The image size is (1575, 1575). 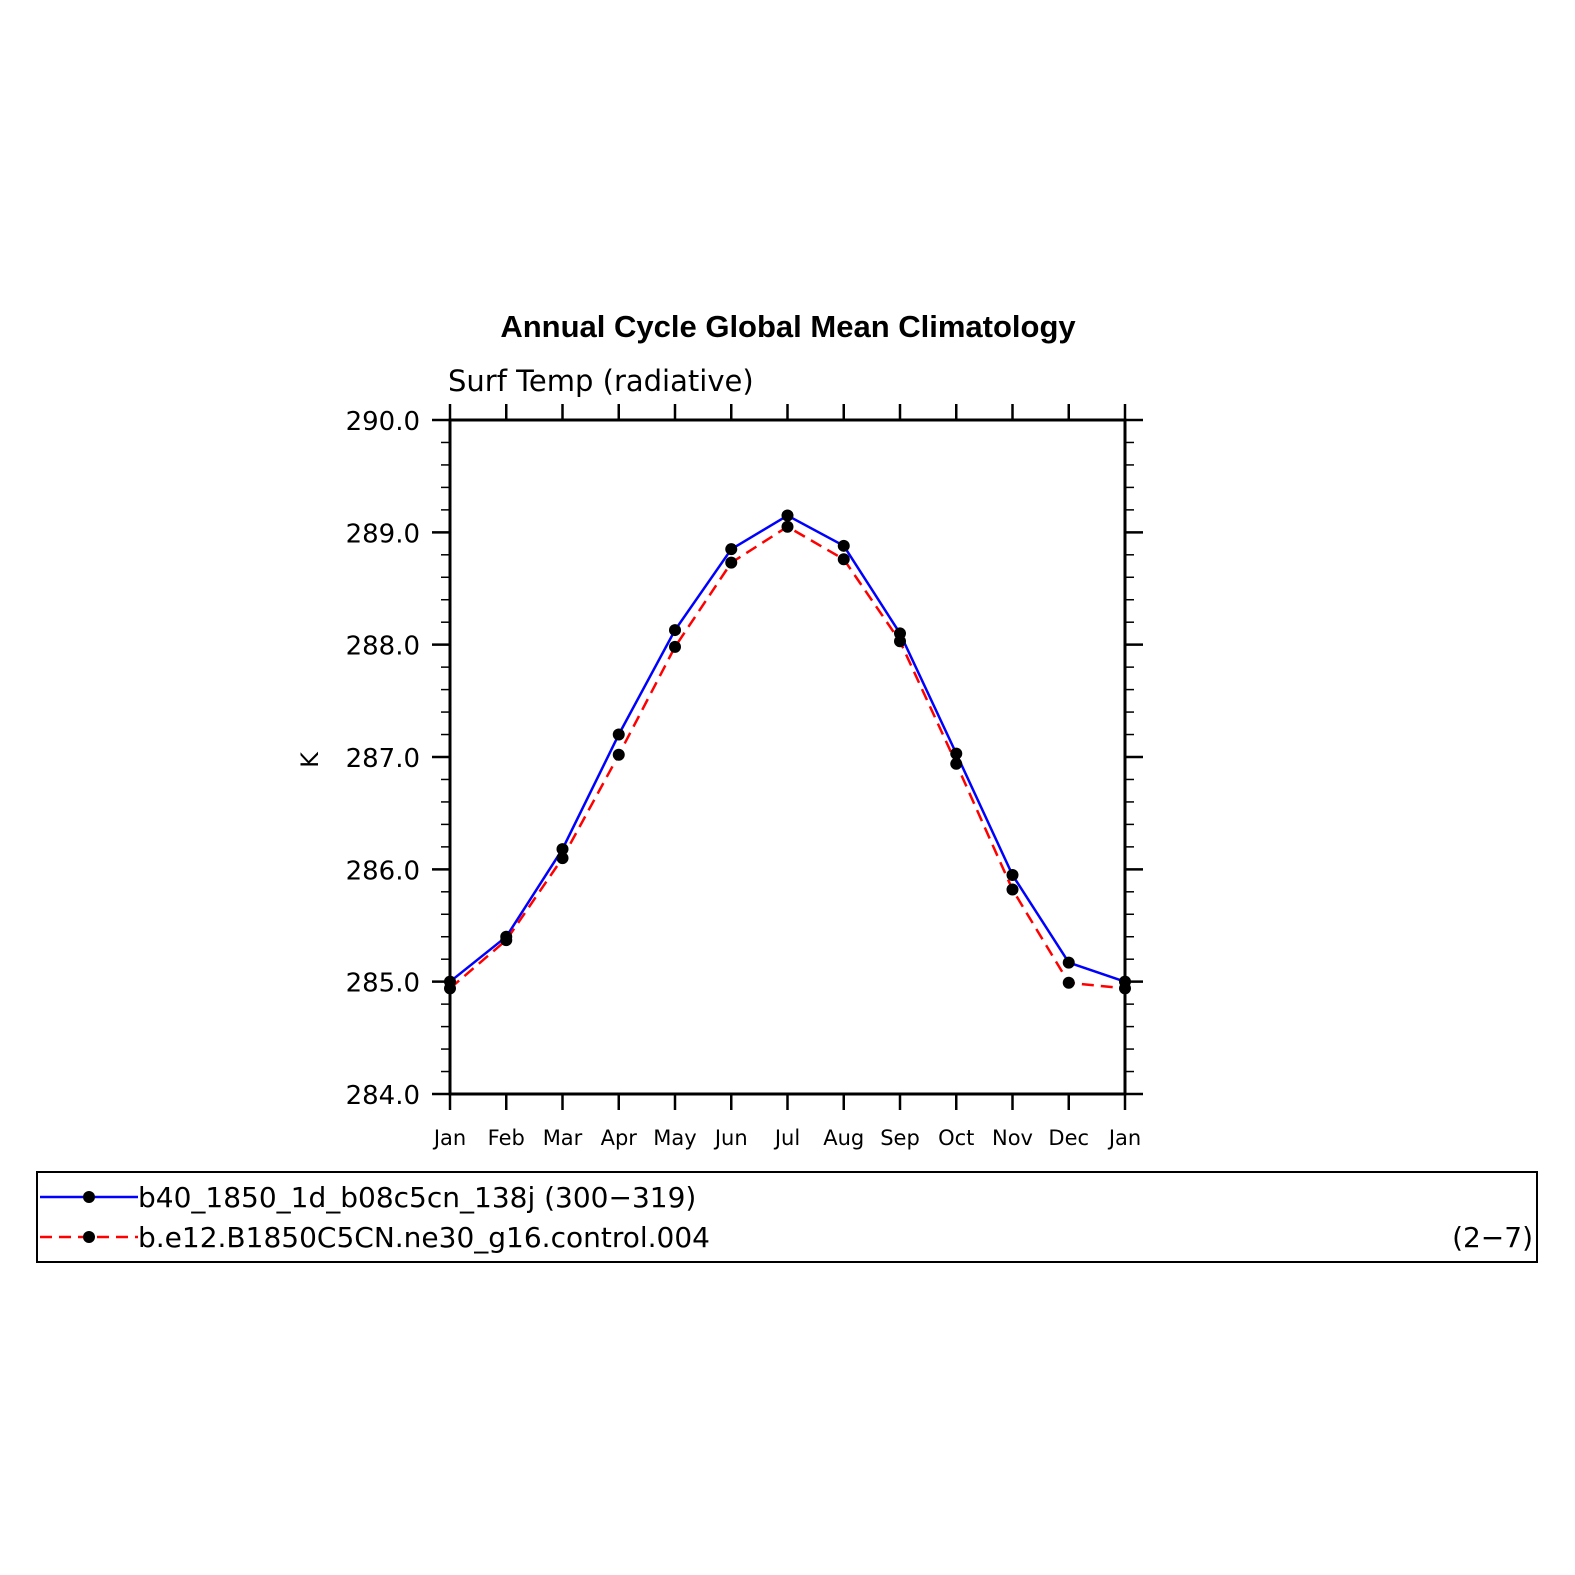 I want to click on legend-label-series-1: b40_1850_1d_b08c5cn_138j (300−319), so click(x=417, y=1197).